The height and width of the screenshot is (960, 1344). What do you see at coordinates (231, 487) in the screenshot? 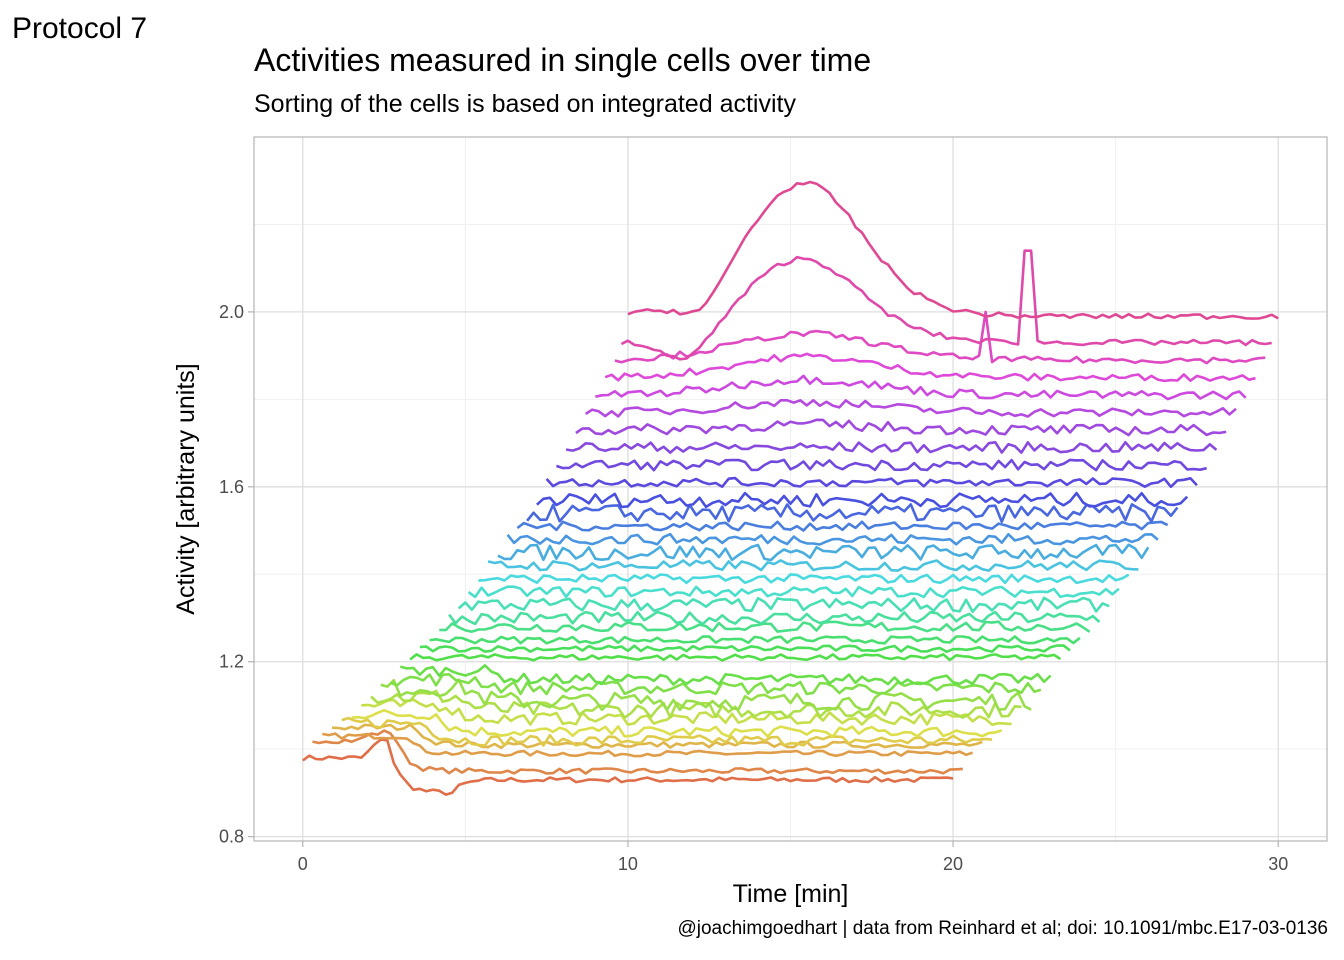
I see `y-tick-label: 1.6` at bounding box center [231, 487].